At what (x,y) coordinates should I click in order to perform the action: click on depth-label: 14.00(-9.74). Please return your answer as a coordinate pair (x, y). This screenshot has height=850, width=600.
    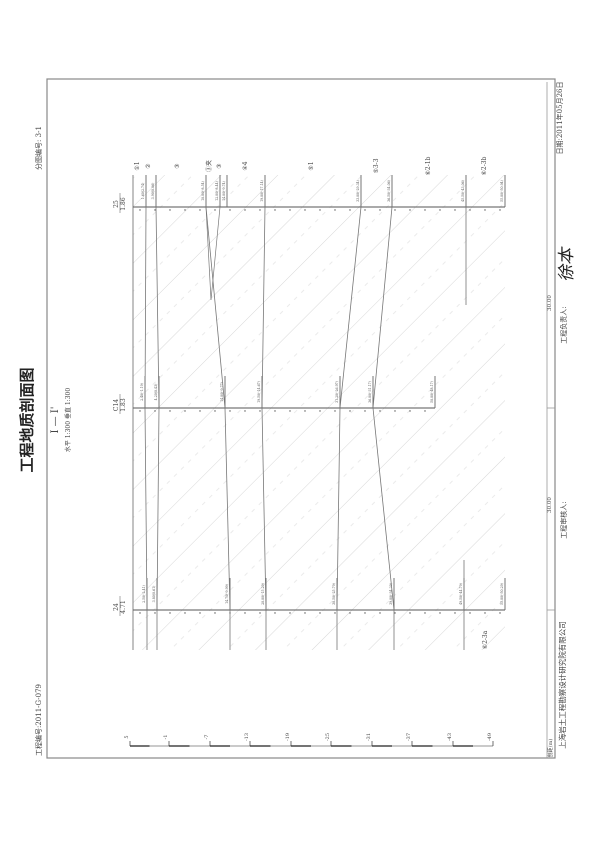
    Looking at the image, I should click on (224, 191).